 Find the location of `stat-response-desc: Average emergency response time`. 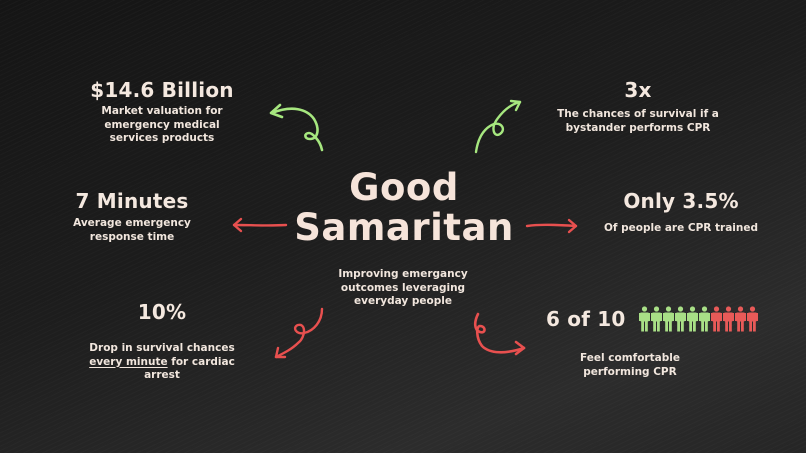

stat-response-desc: Average emergency response time is located at coordinates (132, 230).